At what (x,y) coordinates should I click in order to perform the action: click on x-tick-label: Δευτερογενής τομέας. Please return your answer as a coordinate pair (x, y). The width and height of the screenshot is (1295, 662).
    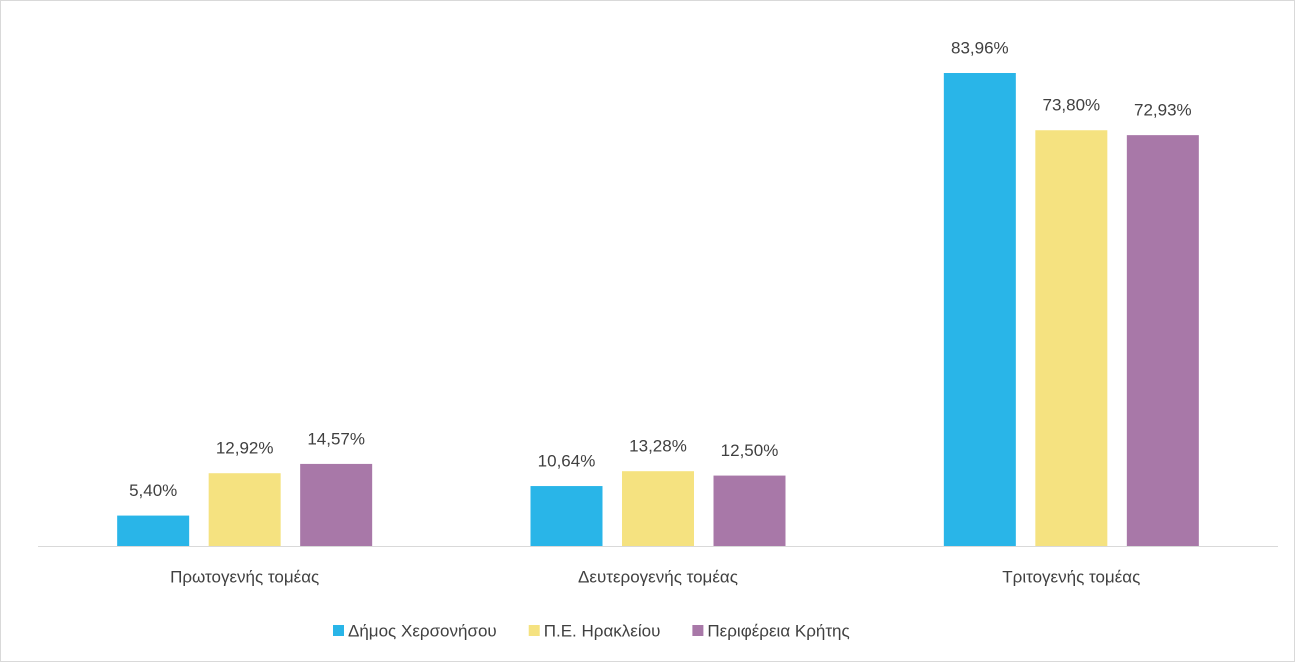
    Looking at the image, I should click on (658, 576).